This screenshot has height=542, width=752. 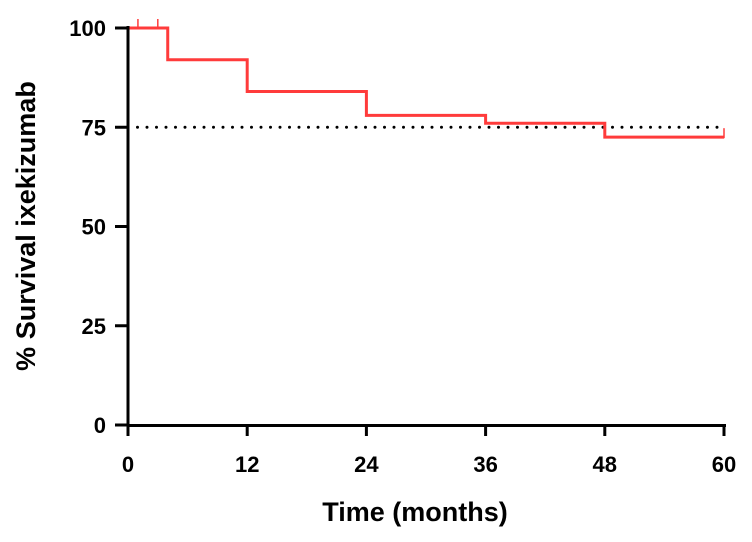 What do you see at coordinates (94, 326) in the screenshot?
I see `y-tick-label: 25` at bounding box center [94, 326].